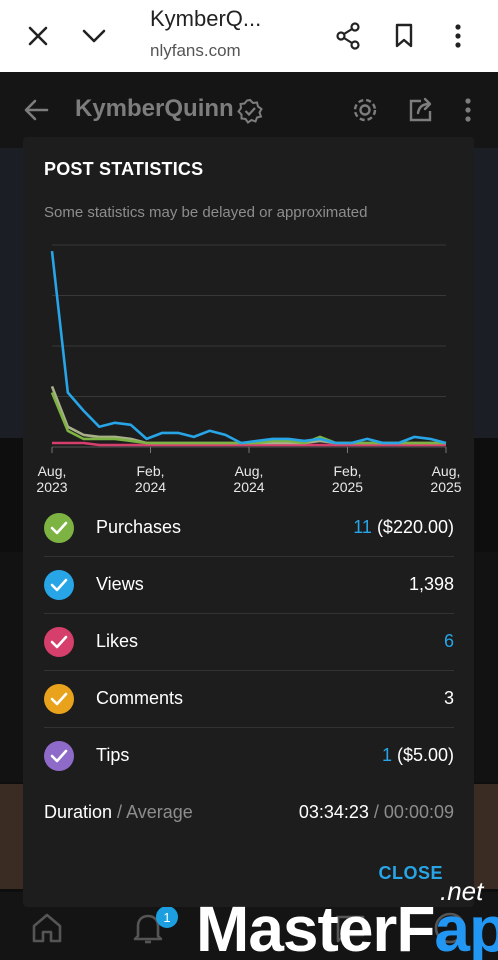 The image size is (498, 960). What do you see at coordinates (249, 36) in the screenshot?
I see `browser-toolbar: KymberQ... nlyfans.com` at bounding box center [249, 36].